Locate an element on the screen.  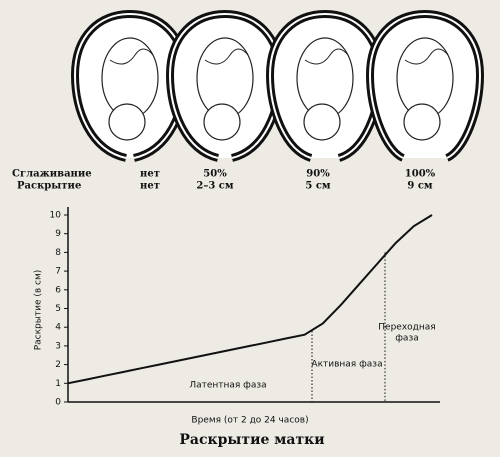
stage-value: 90% is located at coordinates (318, 174).